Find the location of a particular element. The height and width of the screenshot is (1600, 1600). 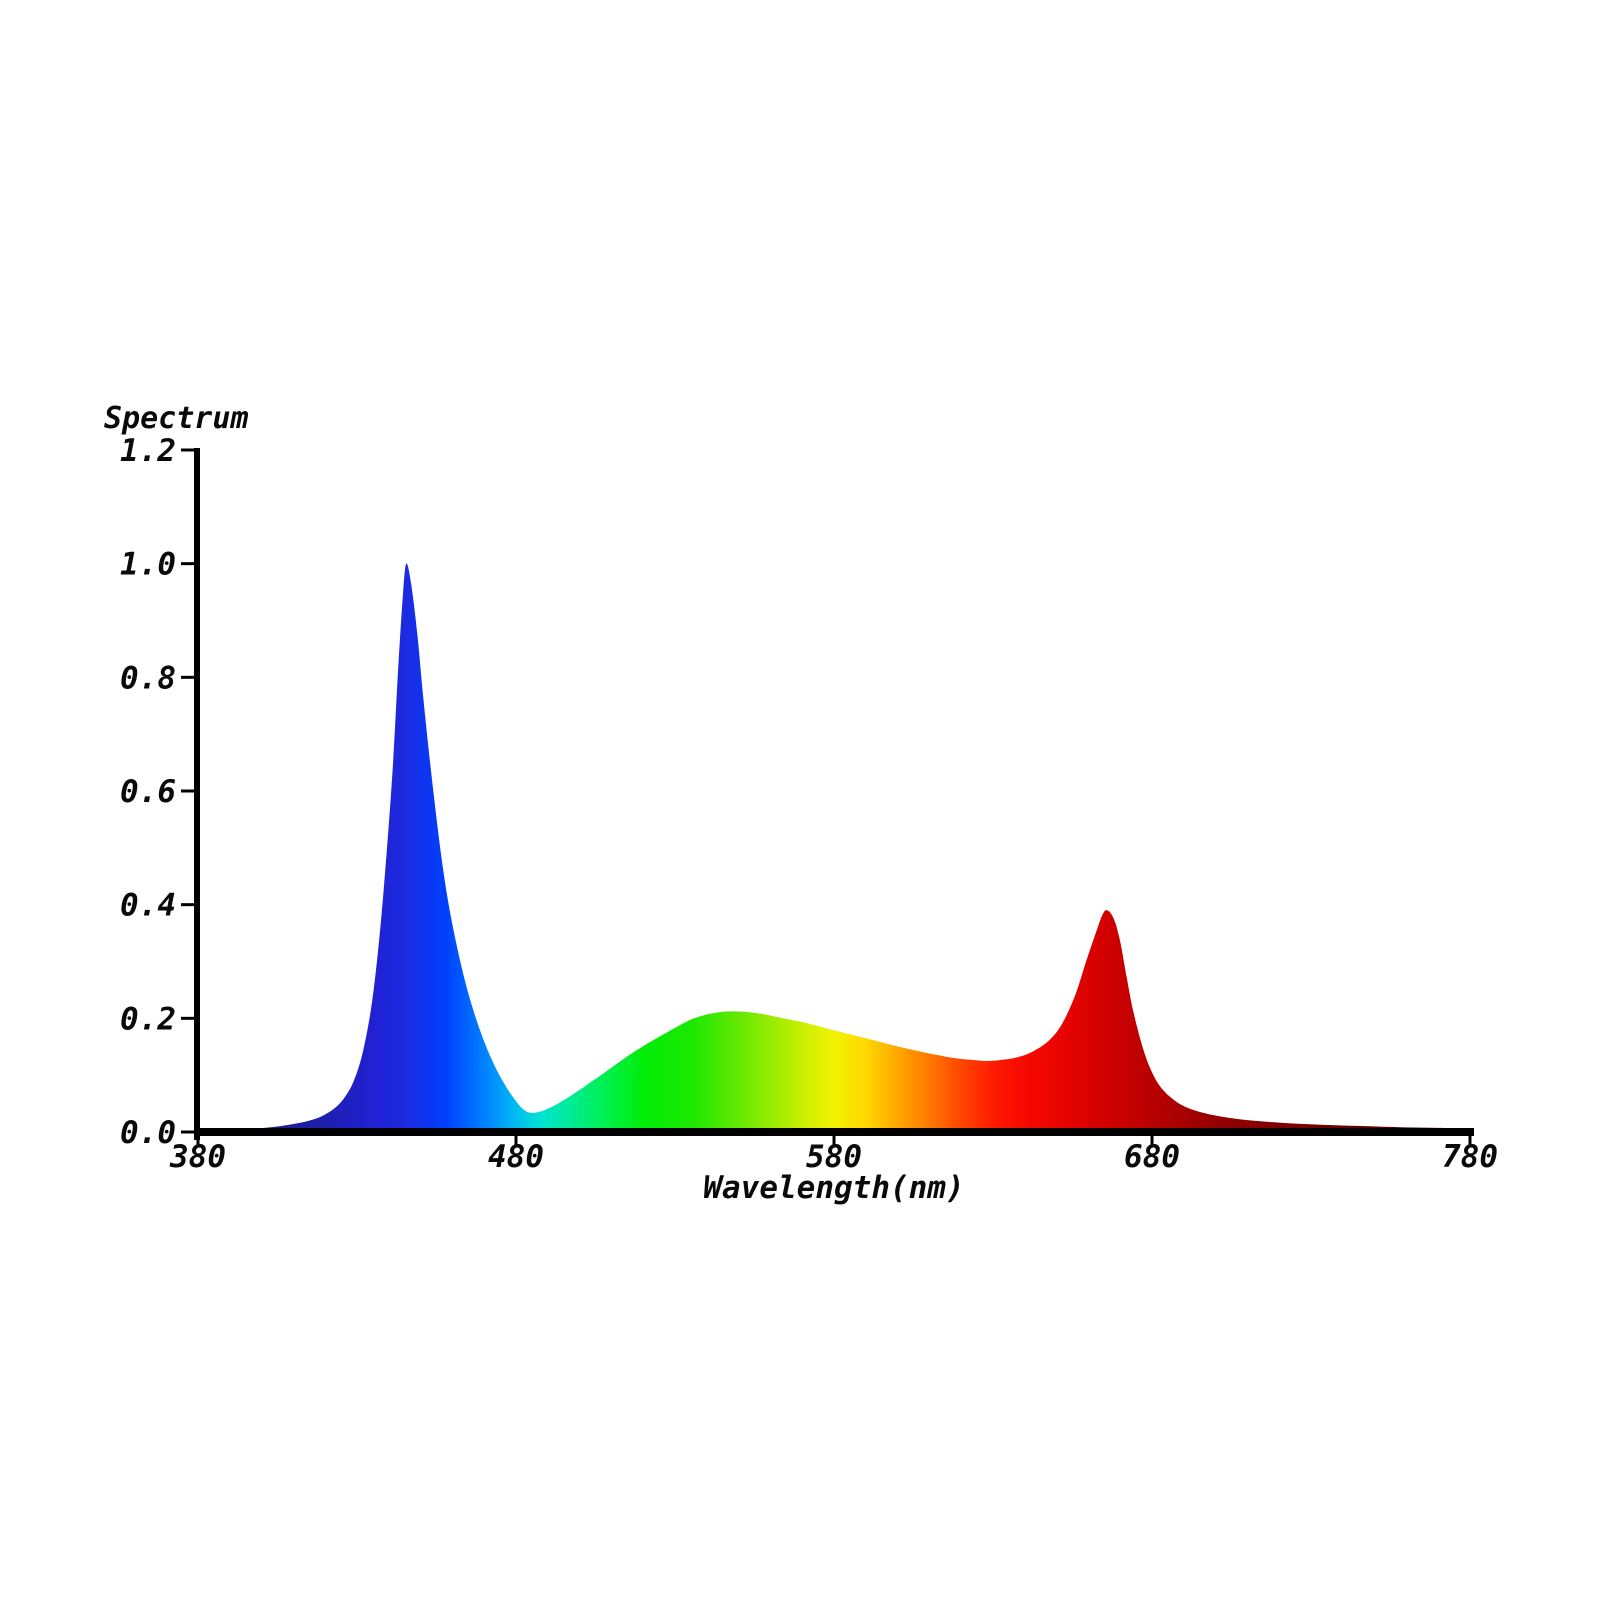

y-tick-label-0: 0.0 is located at coordinates (148, 1133).